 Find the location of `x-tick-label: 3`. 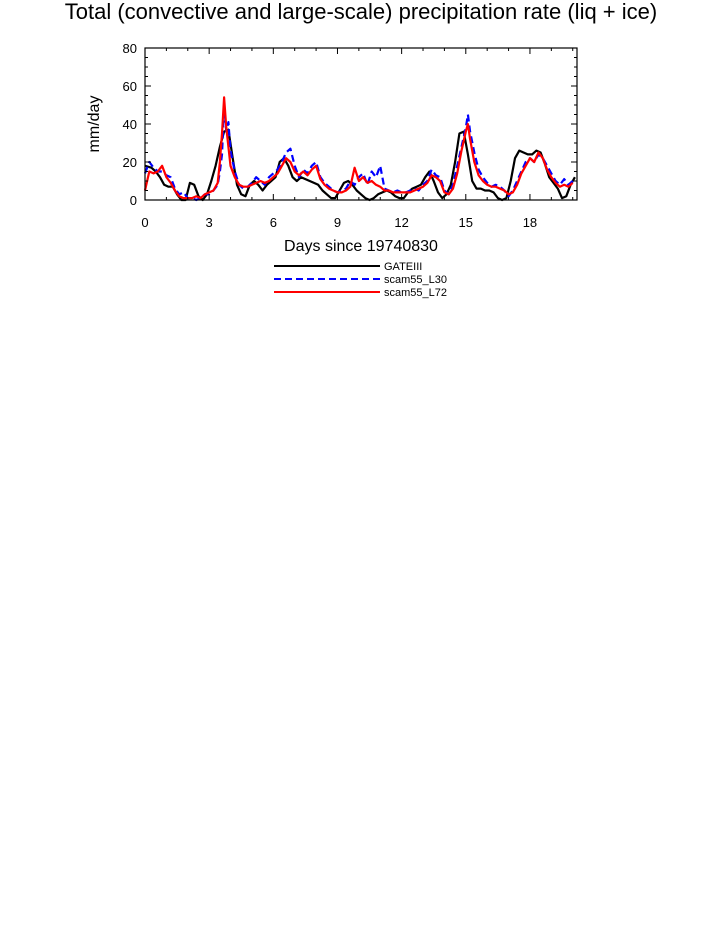

x-tick-label: 3 is located at coordinates (209, 222).